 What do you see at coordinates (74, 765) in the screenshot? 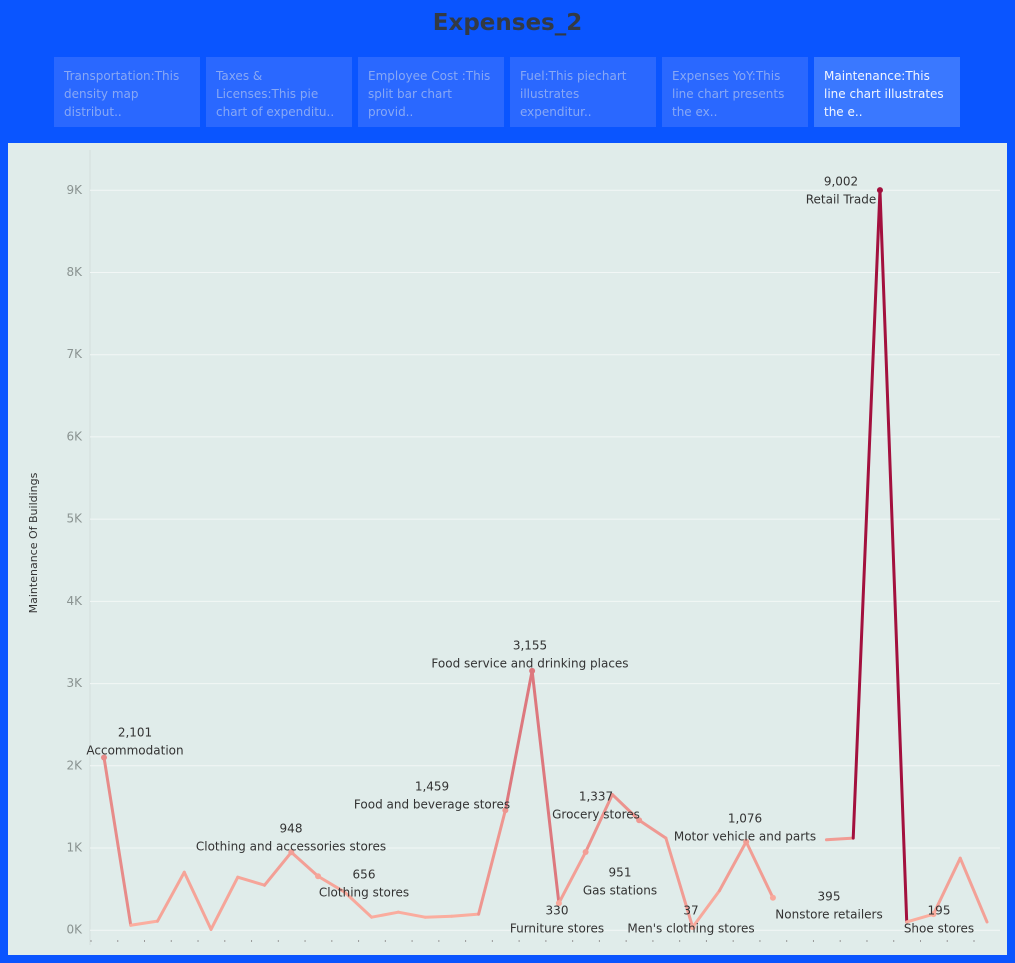
I see `y-tick-label: 2K` at bounding box center [74, 765].